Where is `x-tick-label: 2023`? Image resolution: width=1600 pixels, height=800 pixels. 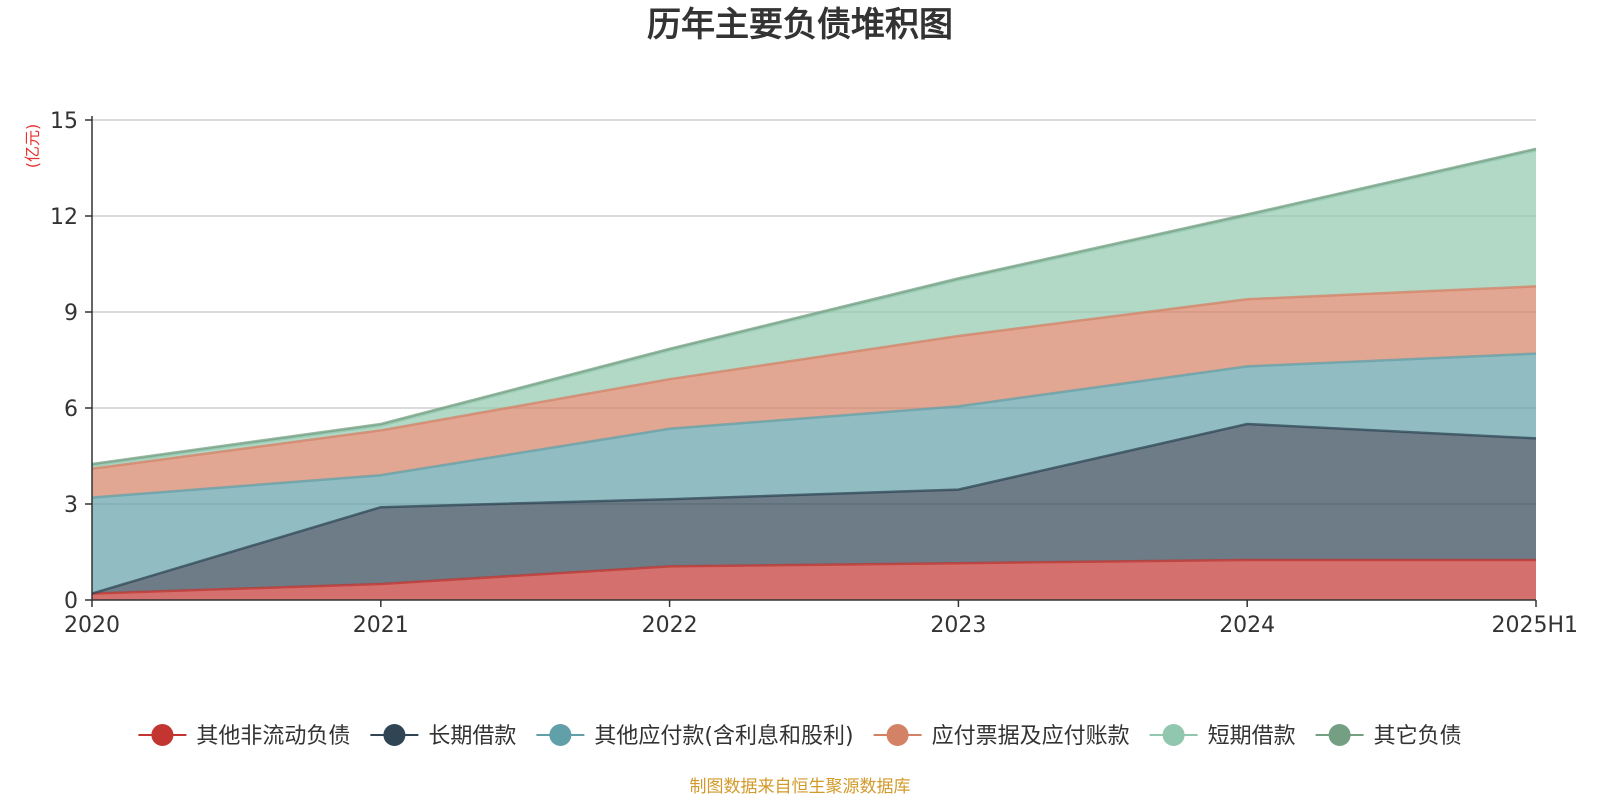 x-tick-label: 2023 is located at coordinates (958, 625).